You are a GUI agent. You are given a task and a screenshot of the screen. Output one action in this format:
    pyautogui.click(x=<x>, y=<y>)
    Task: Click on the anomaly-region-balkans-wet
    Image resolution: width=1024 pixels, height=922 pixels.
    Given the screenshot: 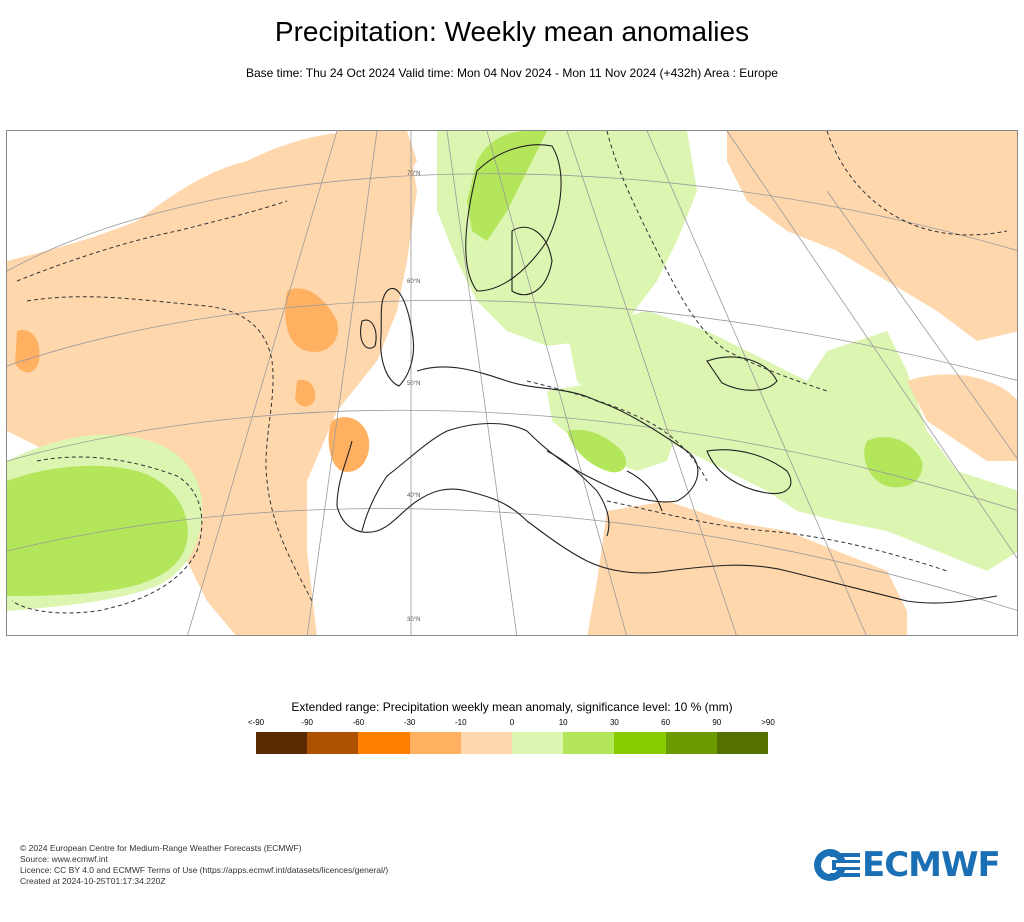 What is the action you would take?
    pyautogui.click(x=612, y=426)
    